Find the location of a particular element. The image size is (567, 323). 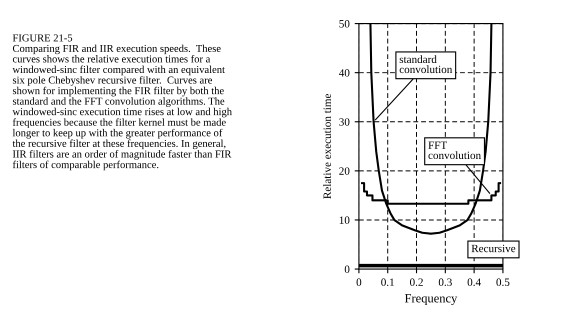

x-tick-label: 0.2 is located at coordinates (416, 282).